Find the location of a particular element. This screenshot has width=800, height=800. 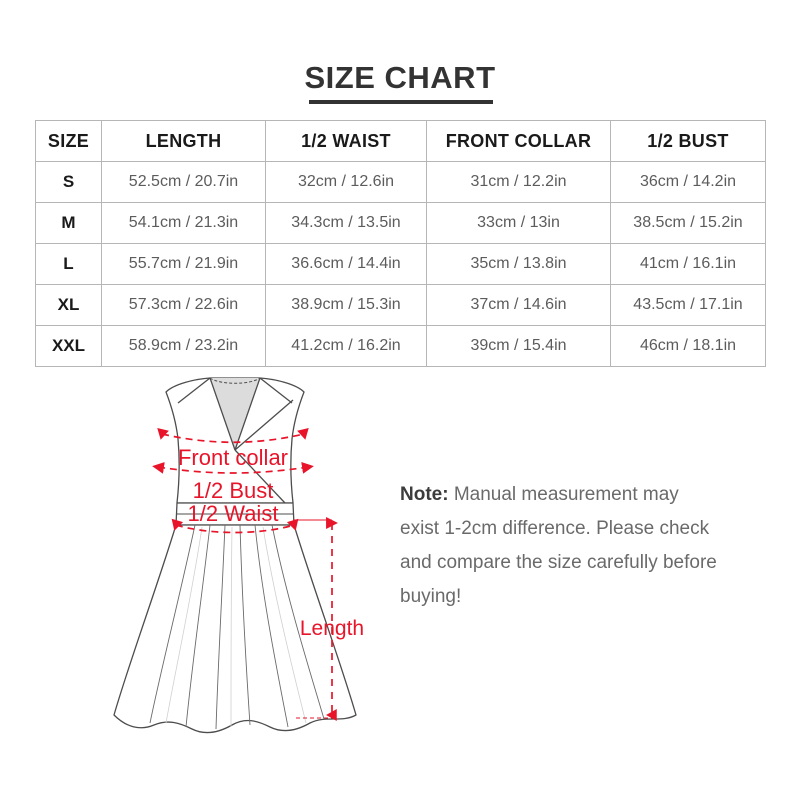

cell-front-collar: 35cm / 13.8in is located at coordinates (518, 264).